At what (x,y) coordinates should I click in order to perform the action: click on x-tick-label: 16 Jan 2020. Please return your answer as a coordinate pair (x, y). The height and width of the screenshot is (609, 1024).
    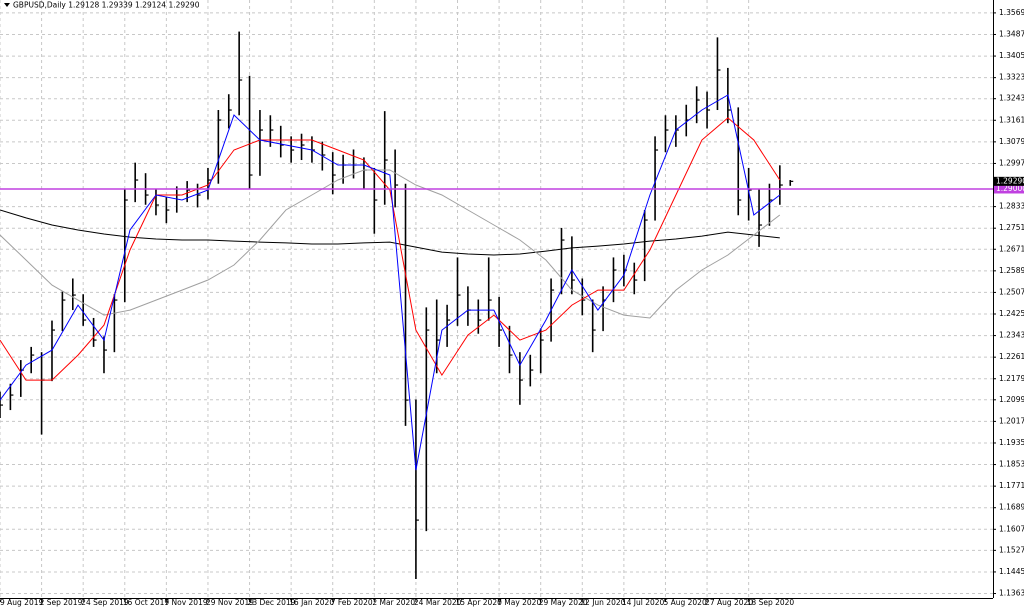
    Looking at the image, I should click on (311, 602).